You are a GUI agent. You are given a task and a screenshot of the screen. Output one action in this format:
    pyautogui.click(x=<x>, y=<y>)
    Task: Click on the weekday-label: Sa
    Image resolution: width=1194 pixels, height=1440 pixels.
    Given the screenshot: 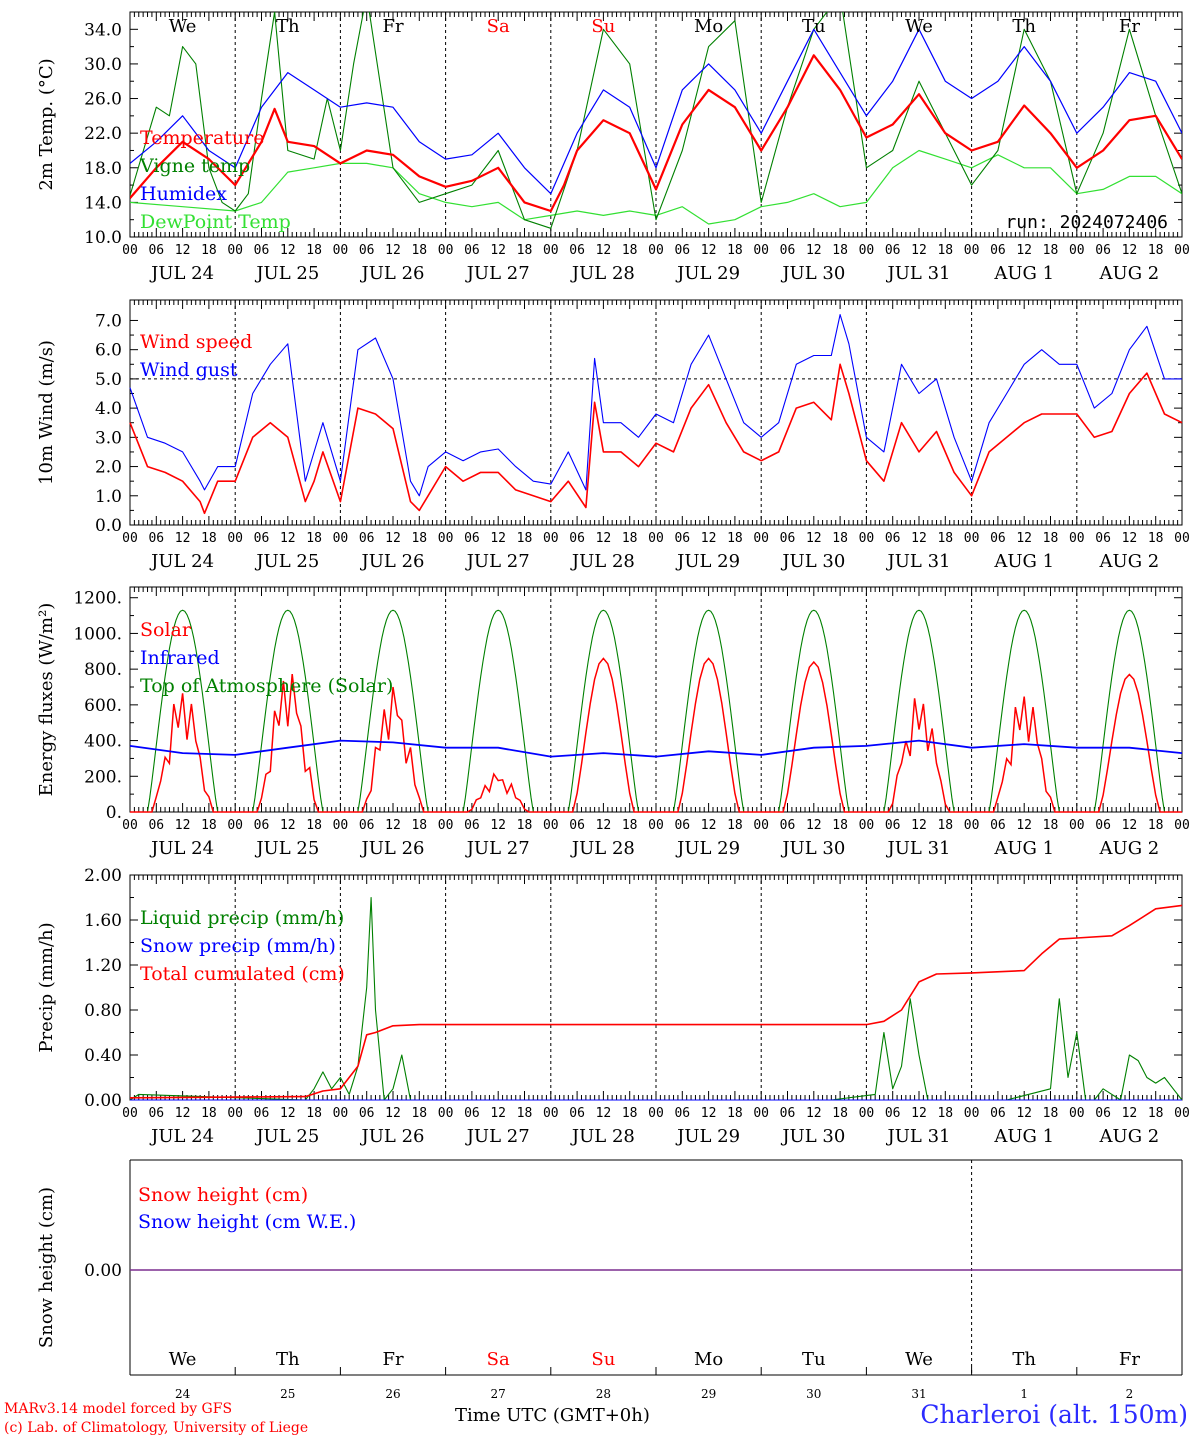 What is the action you would take?
    pyautogui.click(x=498, y=1359)
    